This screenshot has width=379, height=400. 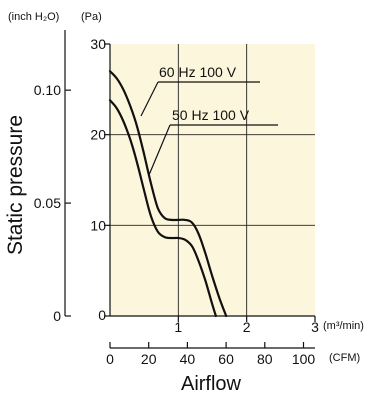 What do you see at coordinates (213, 141) in the screenshot?
I see `annotation-50hz: 50 Hz 100 V` at bounding box center [213, 141].